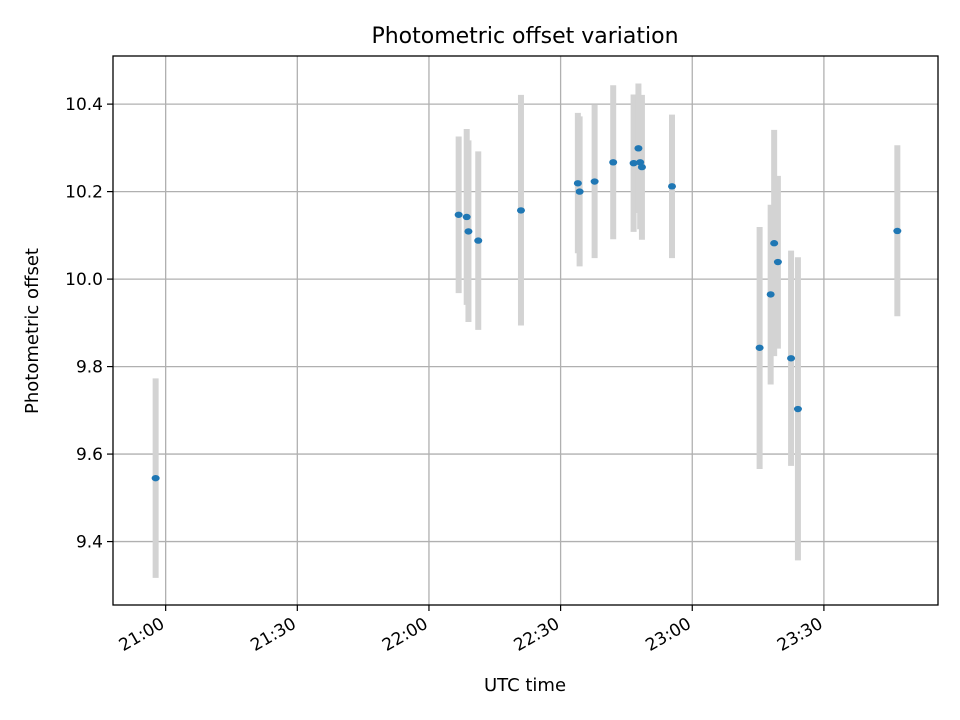 This screenshot has height=720, width=960. What do you see at coordinates (89, 324) in the screenshot?
I see `y-axis: 9.4 9.6 9.8 10.0 10.2 10.4` at bounding box center [89, 324].